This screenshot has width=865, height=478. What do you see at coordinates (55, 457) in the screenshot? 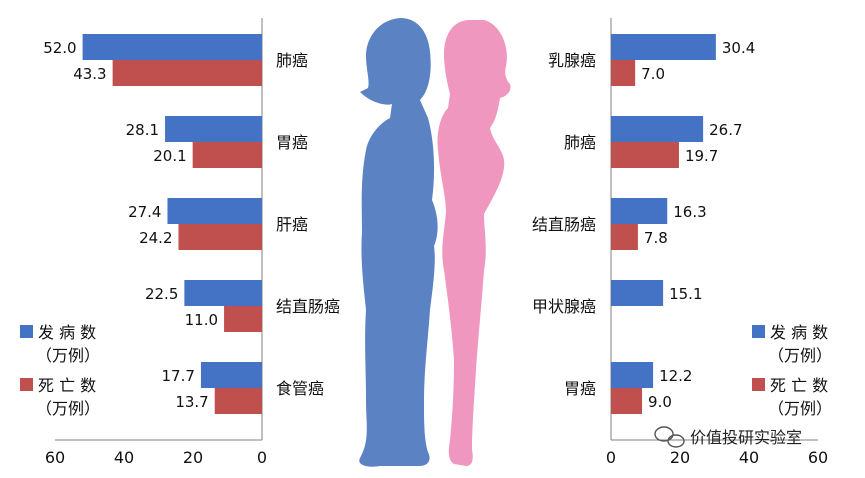
I see `x-tick-label-left: 60` at bounding box center [55, 457].